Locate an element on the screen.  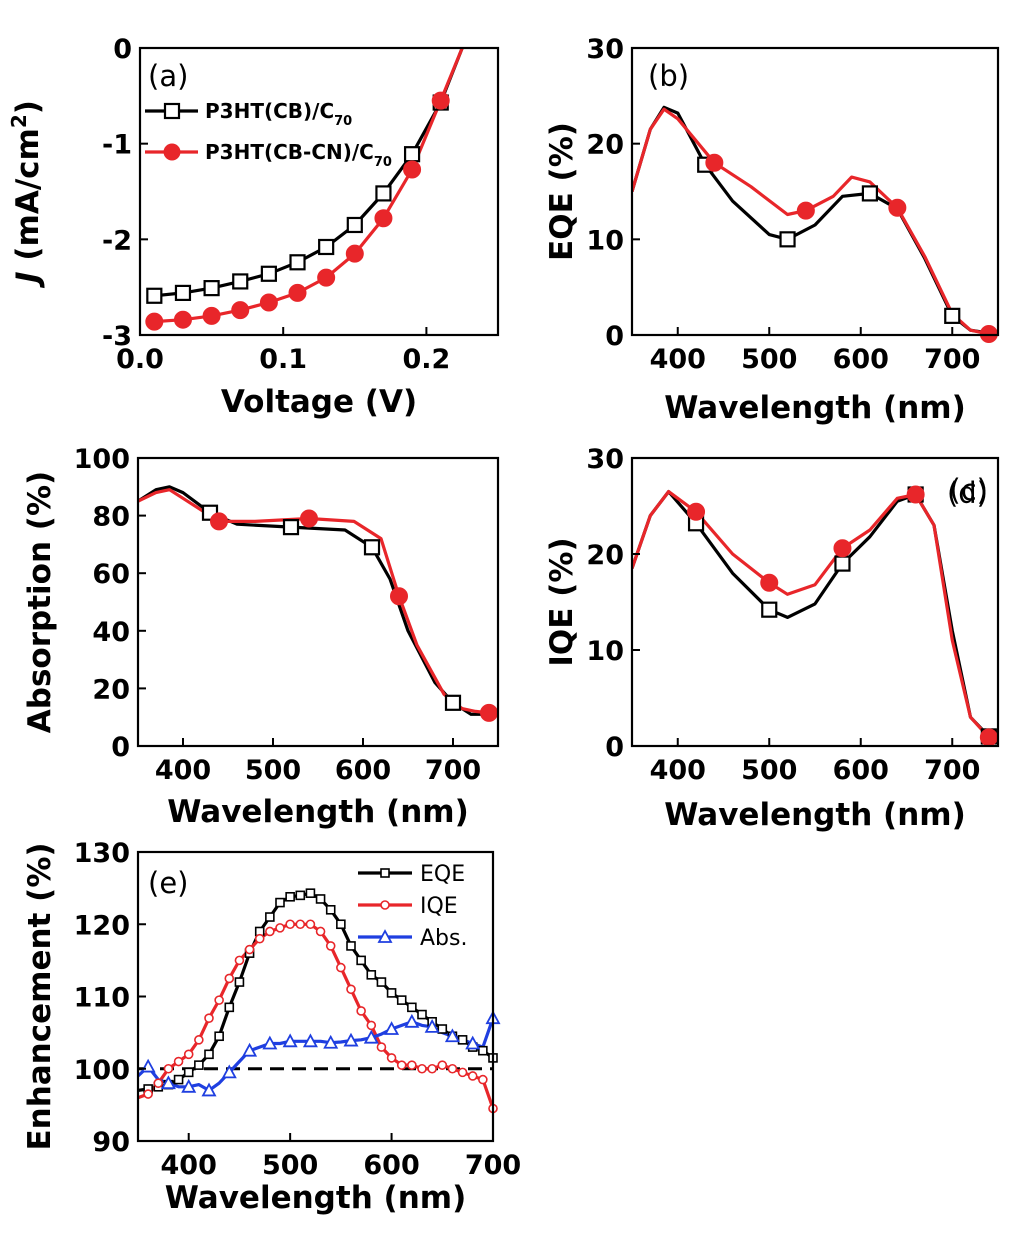
y-tick-label: 10 is located at coordinates (605, 651).